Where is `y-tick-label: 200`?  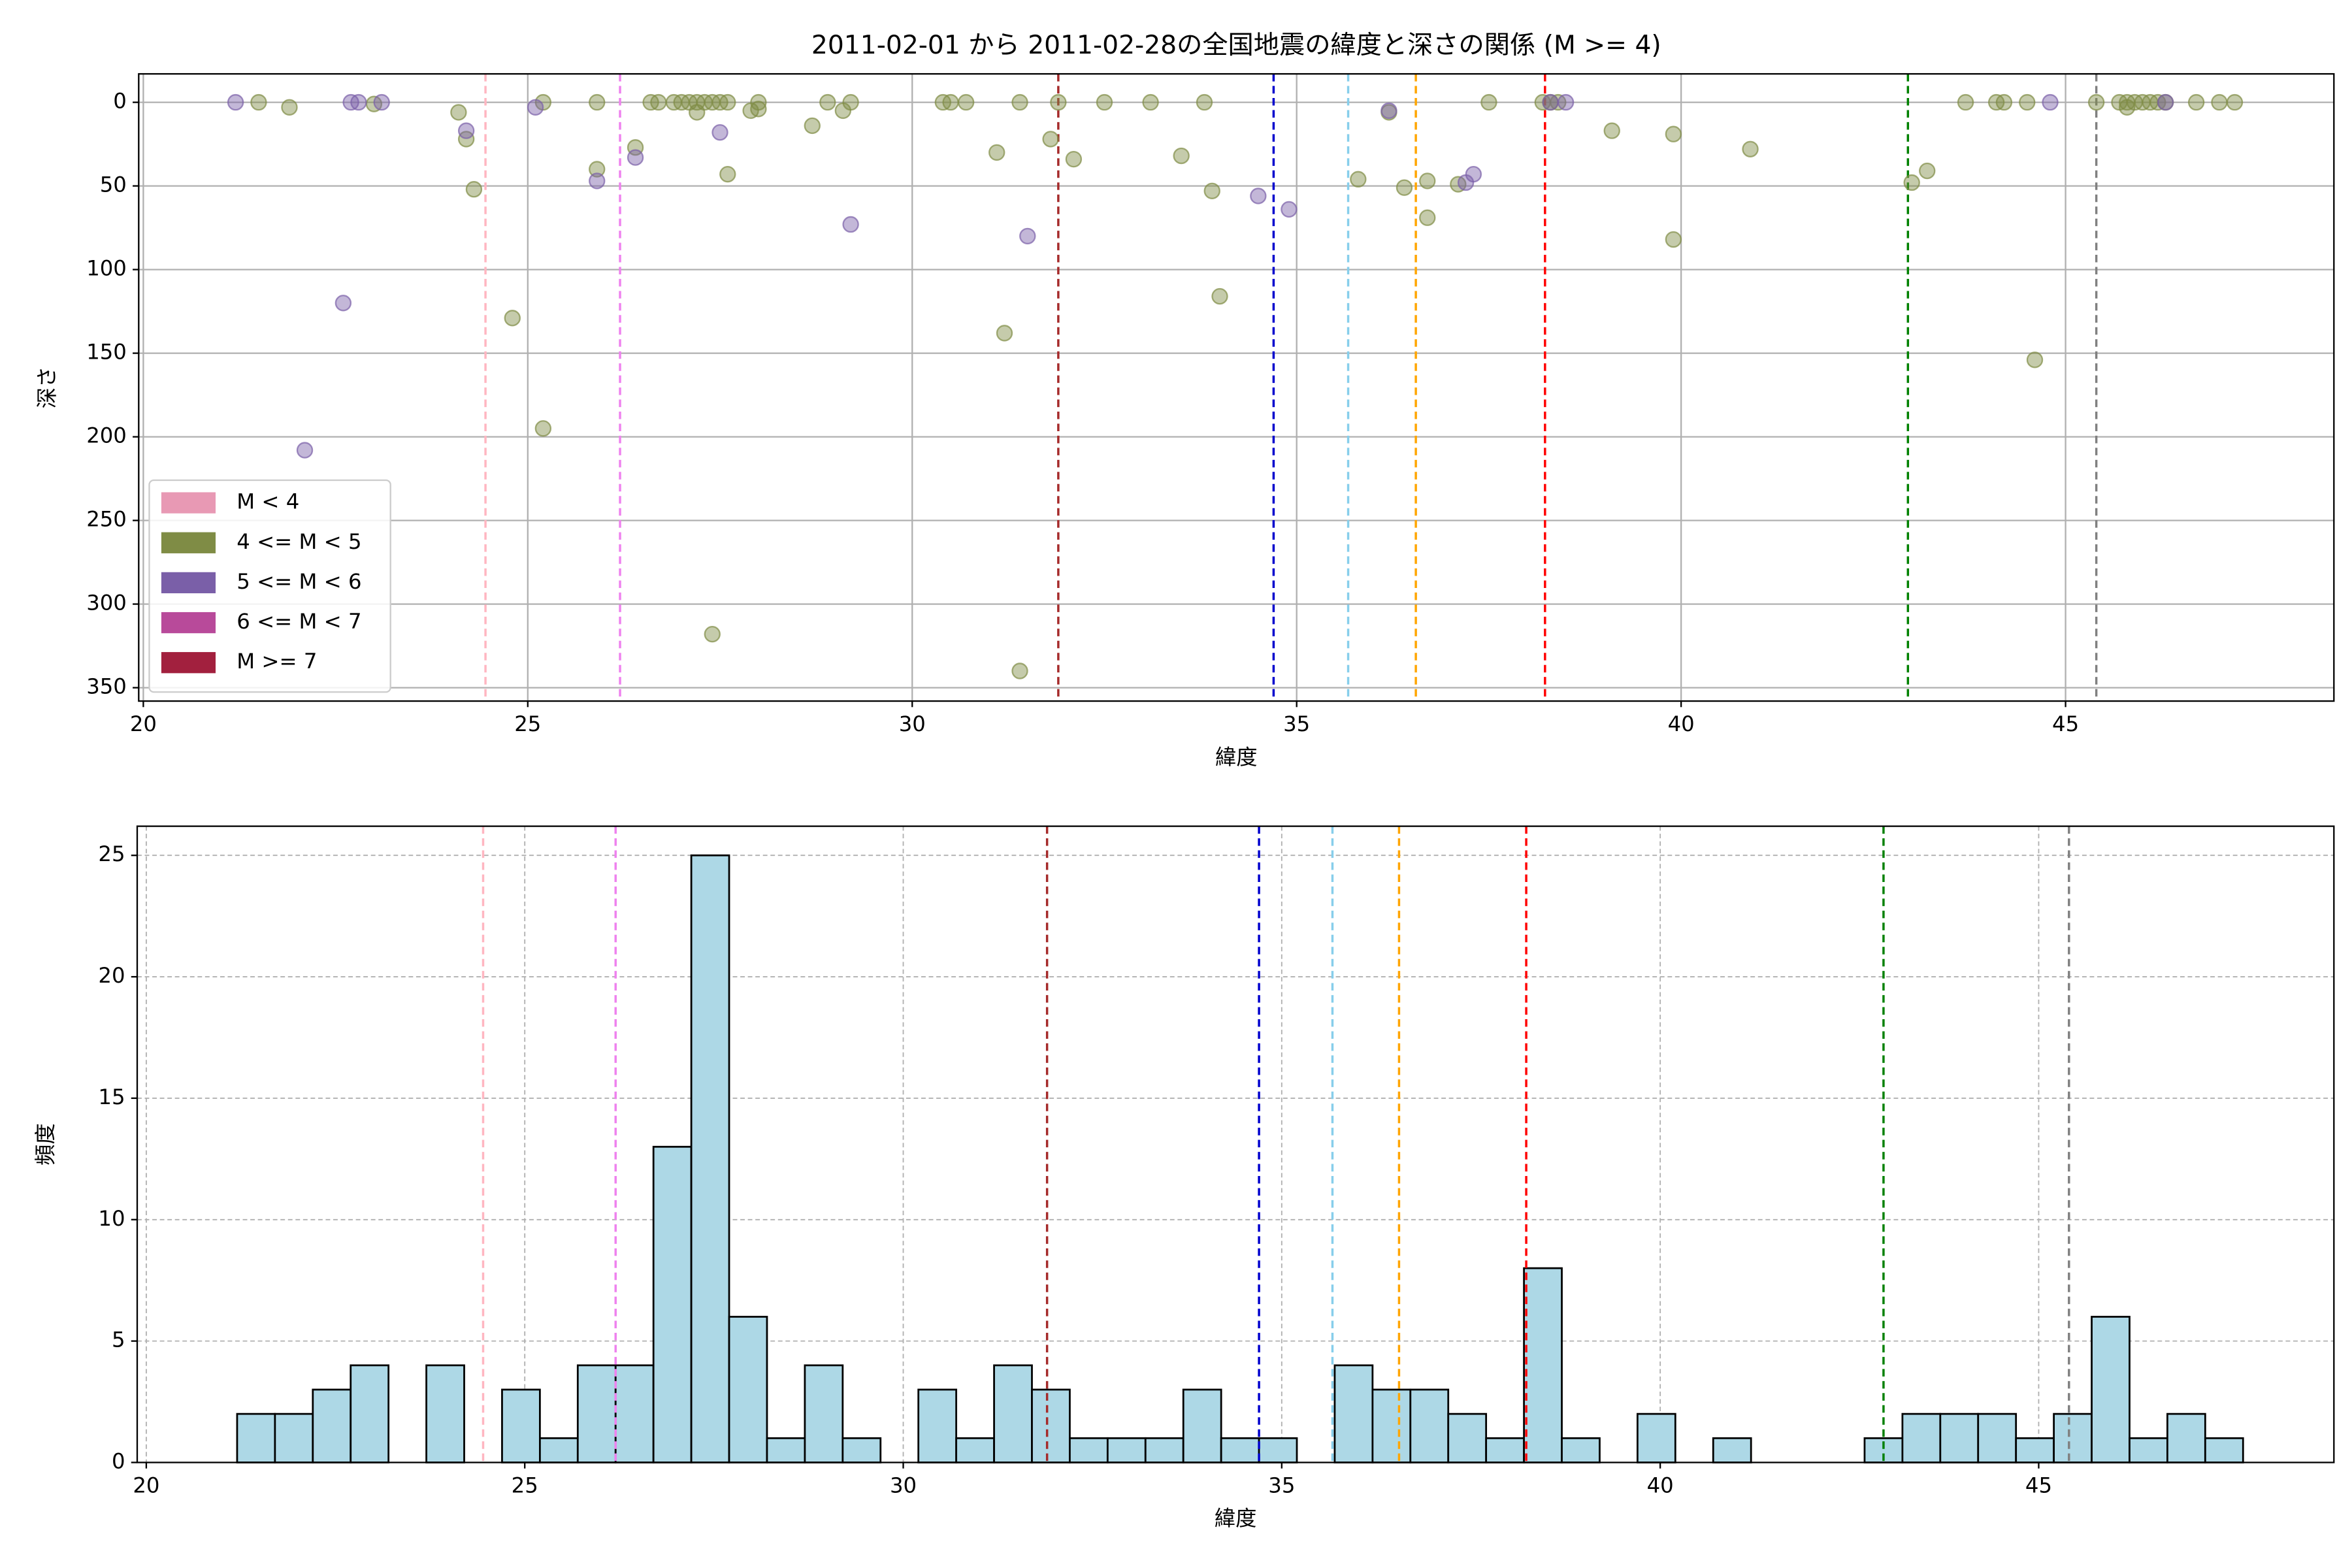
y-tick-label: 200 is located at coordinates (106, 435).